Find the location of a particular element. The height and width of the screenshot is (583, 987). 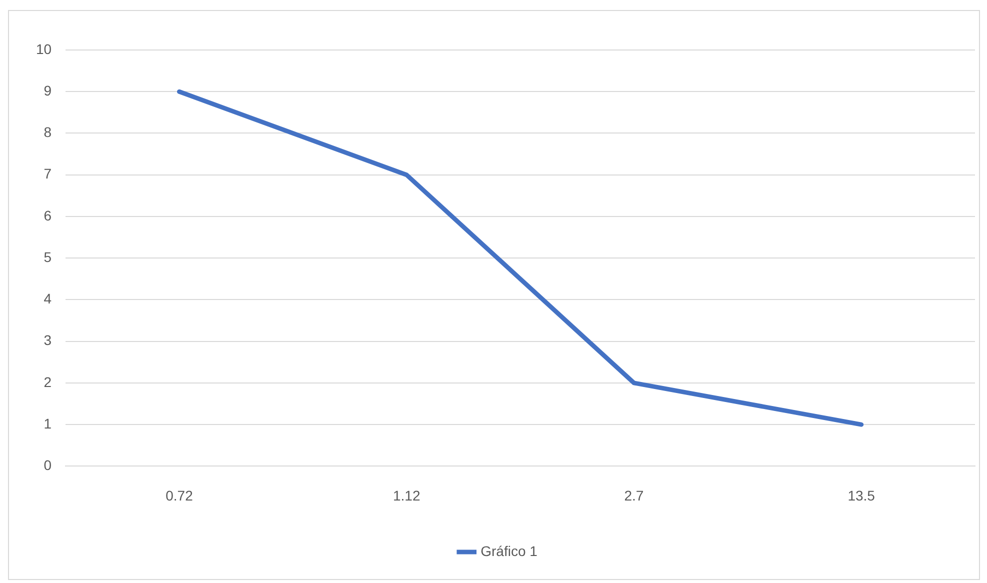

y-tick-label: 3 is located at coordinates (48, 340).